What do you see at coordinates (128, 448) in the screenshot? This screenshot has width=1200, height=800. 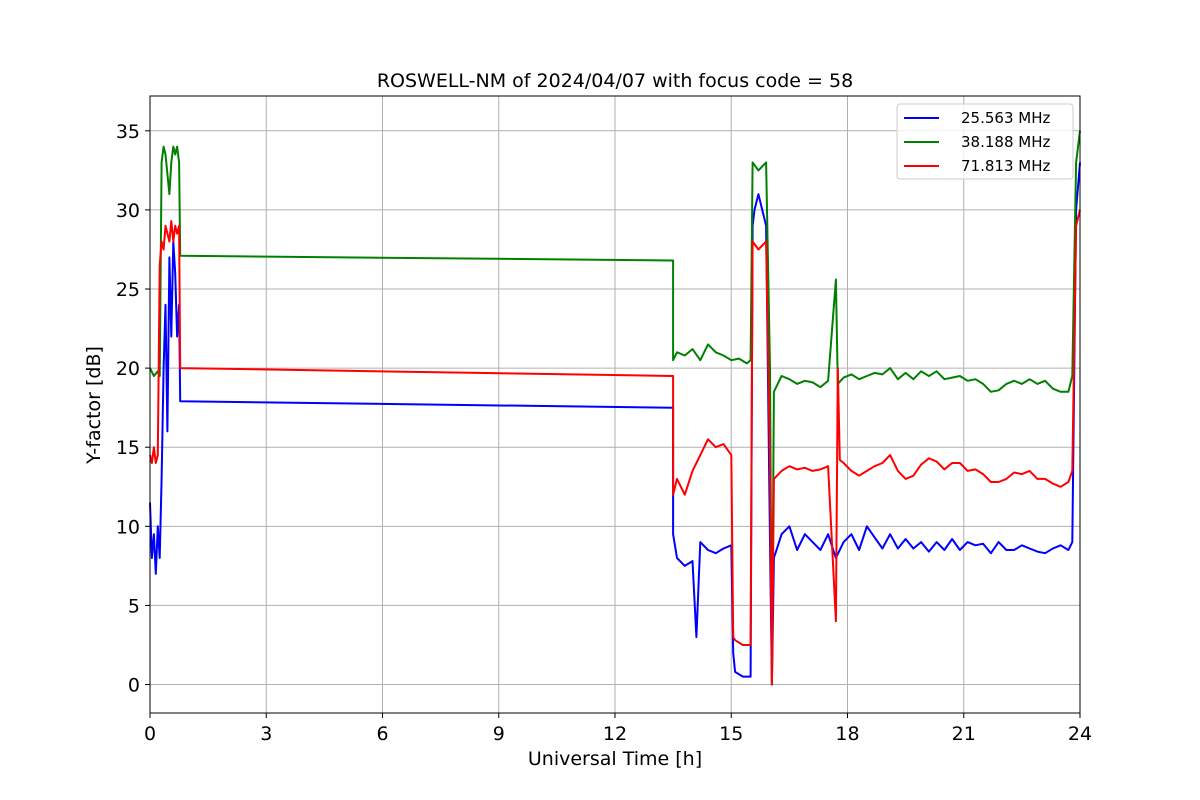 I see `y-tick-label: 15` at bounding box center [128, 448].